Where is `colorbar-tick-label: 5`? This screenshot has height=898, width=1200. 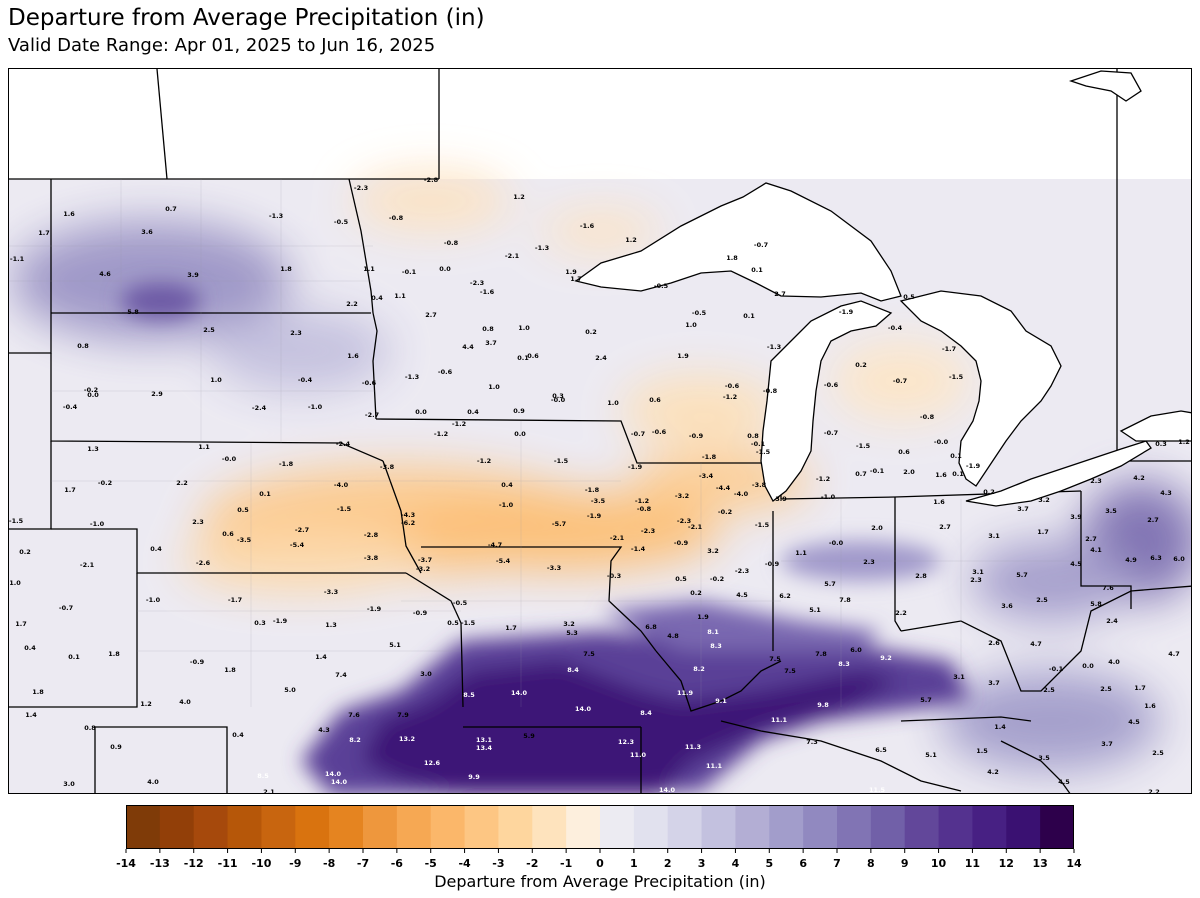 colorbar-tick-label: 5 is located at coordinates (769, 863).